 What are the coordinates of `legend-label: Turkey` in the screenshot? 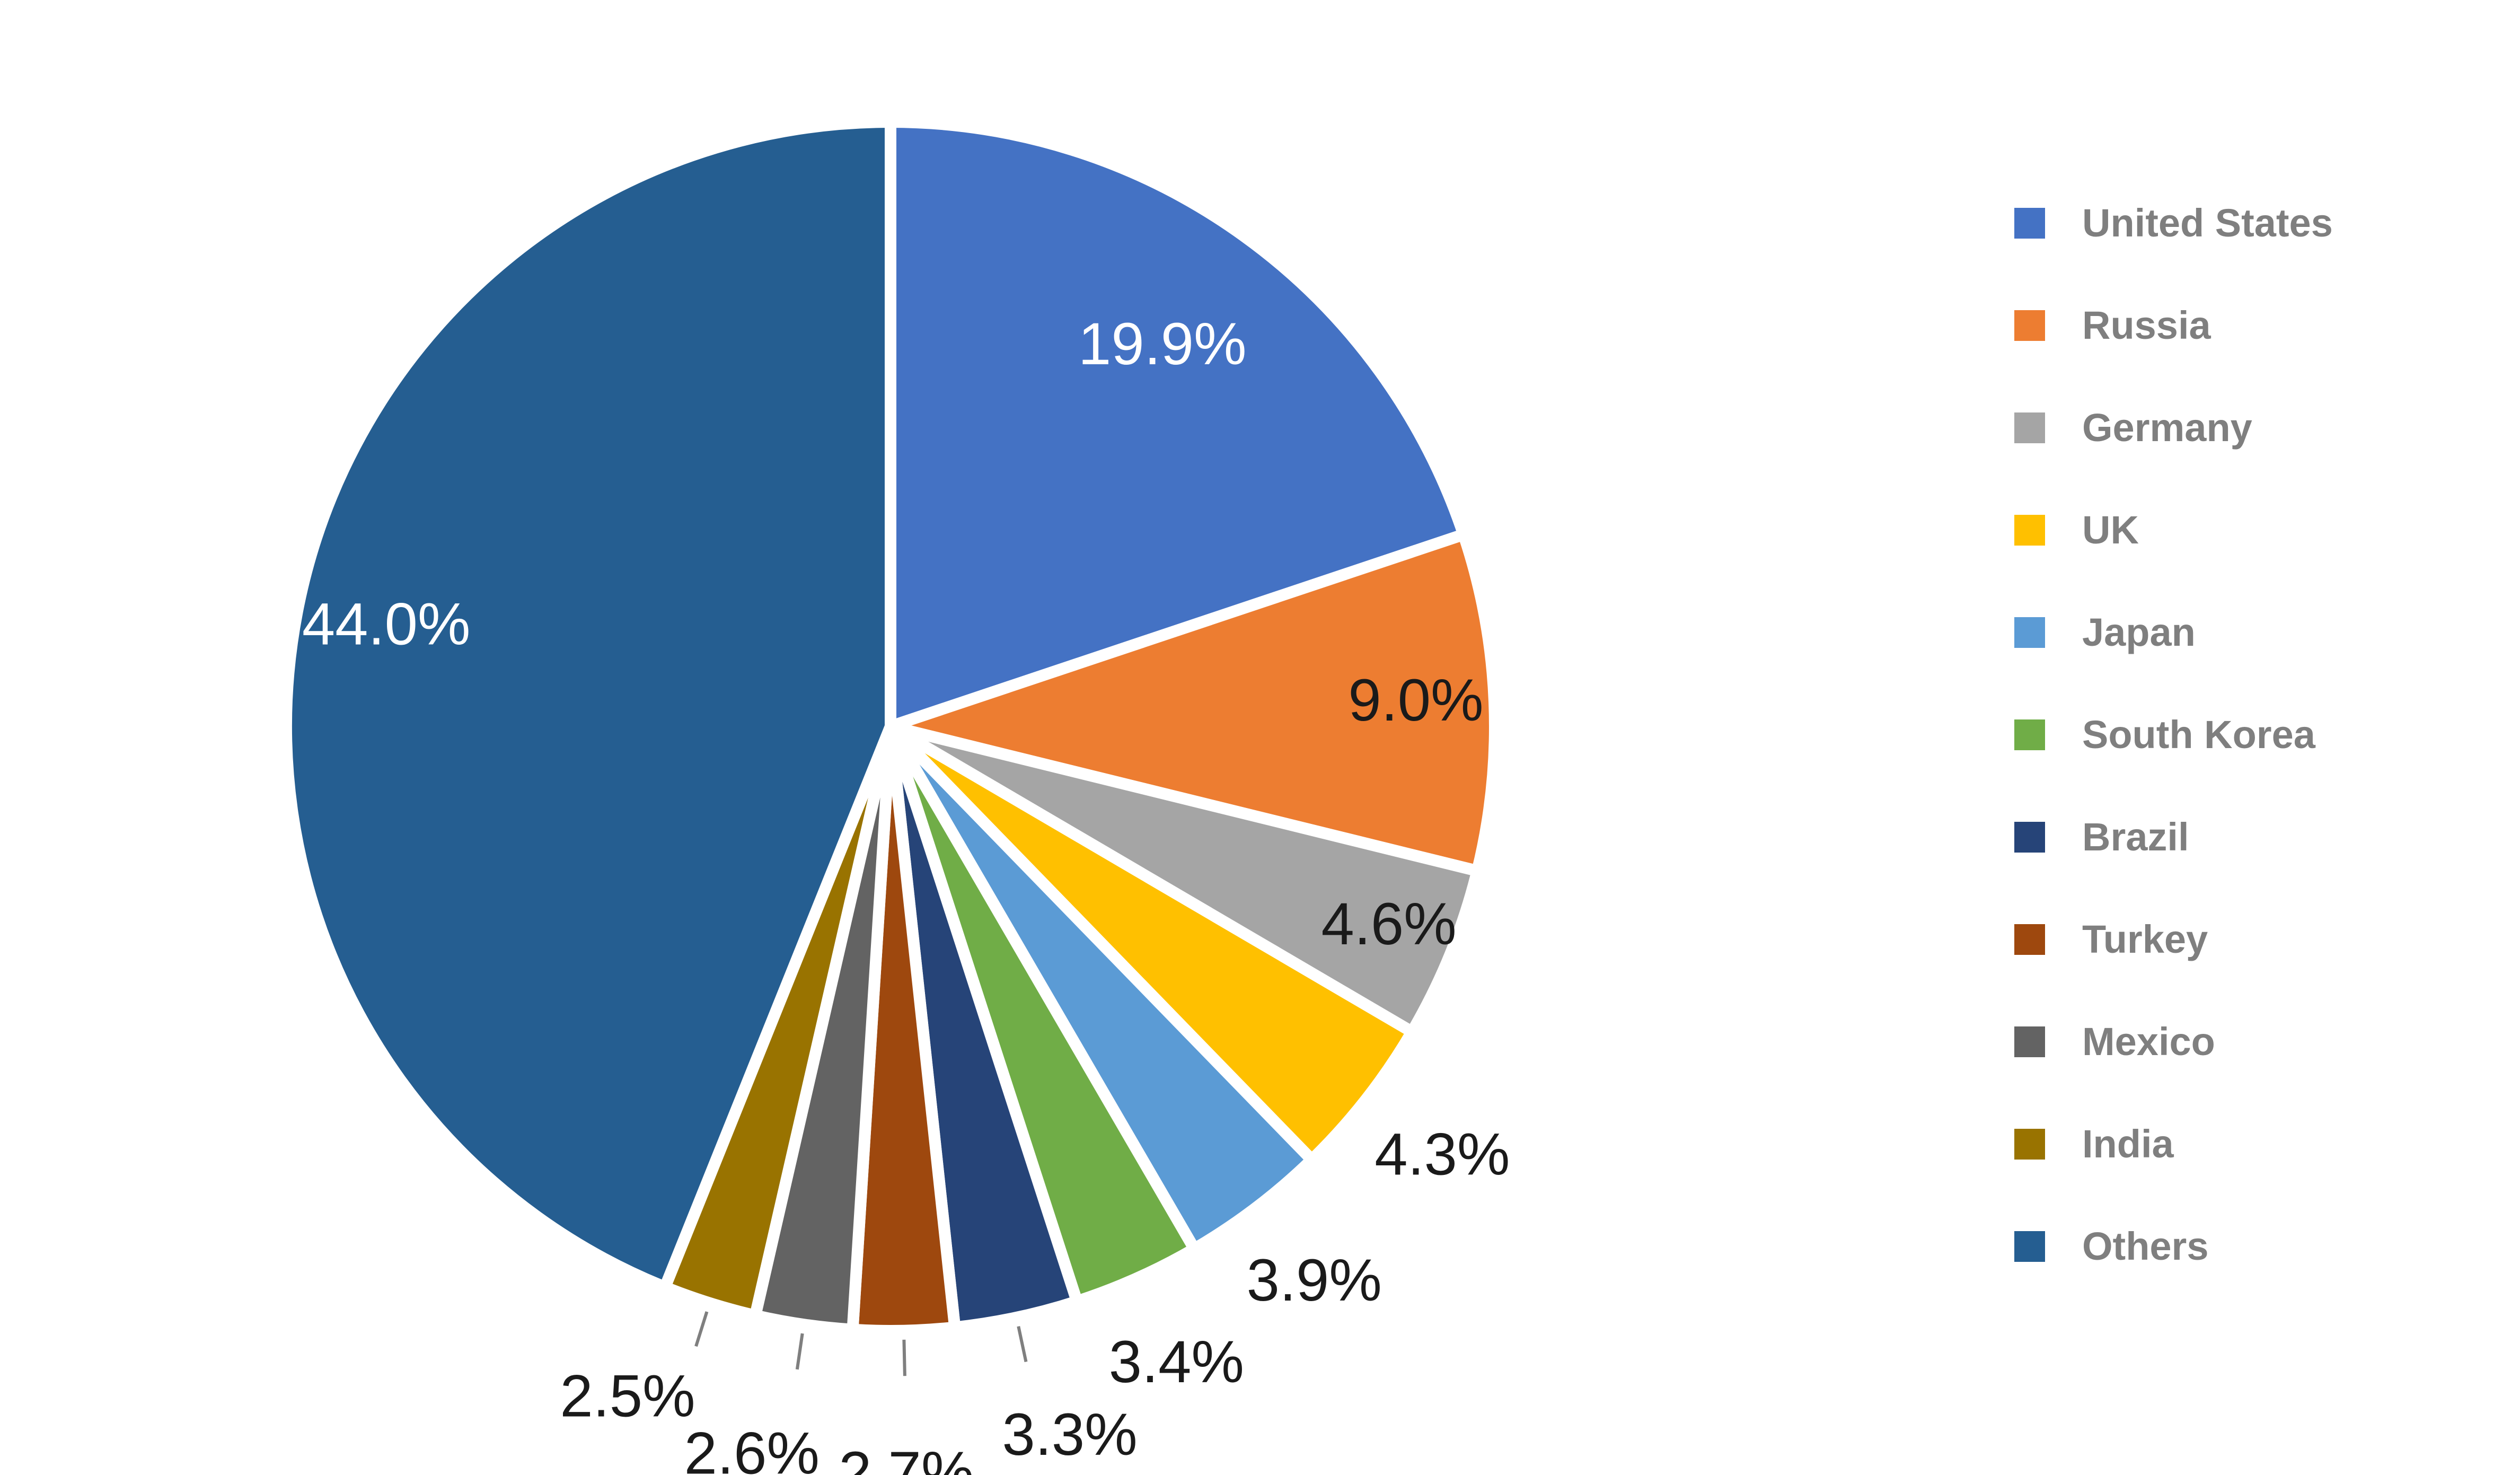 It's located at (2145, 939).